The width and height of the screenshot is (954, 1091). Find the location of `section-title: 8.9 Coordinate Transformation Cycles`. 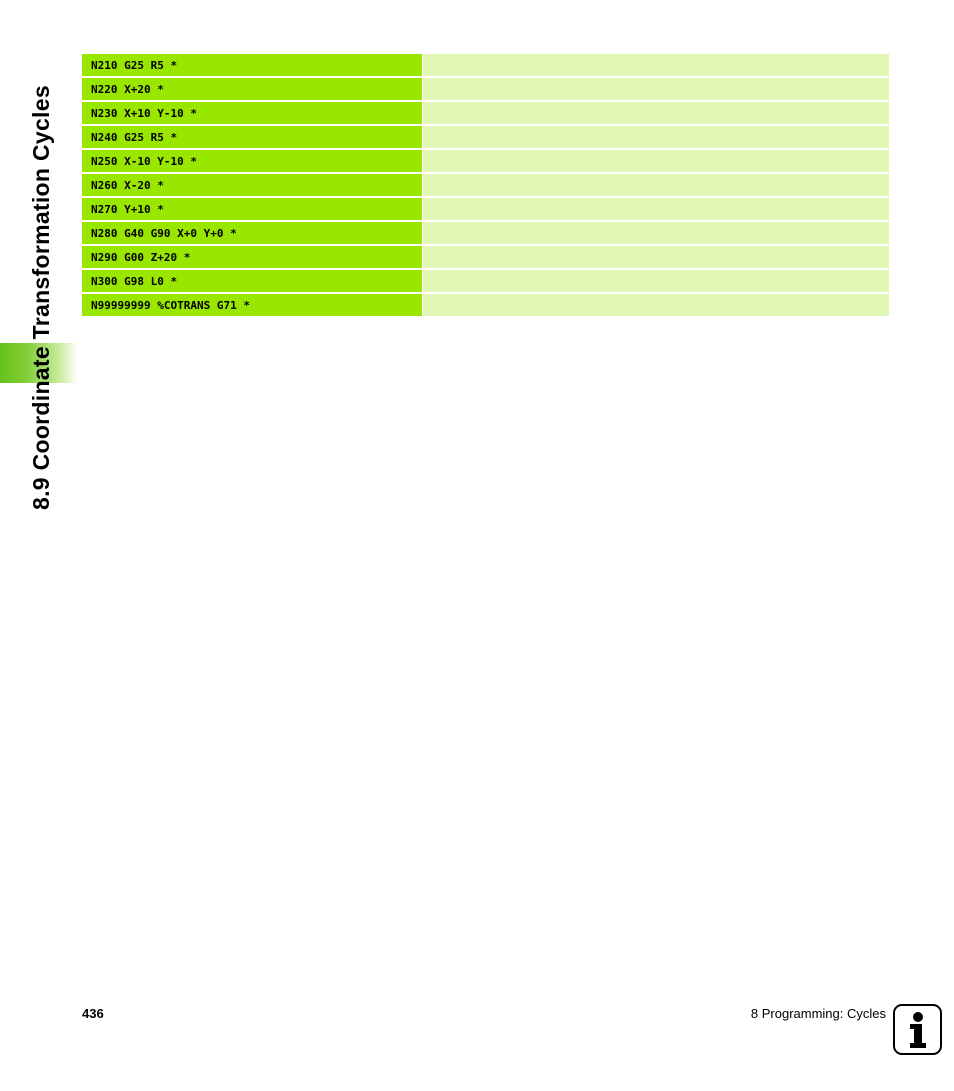

section-title: 8.9 Coordinate Transformation Cycles is located at coordinates (41, 297).